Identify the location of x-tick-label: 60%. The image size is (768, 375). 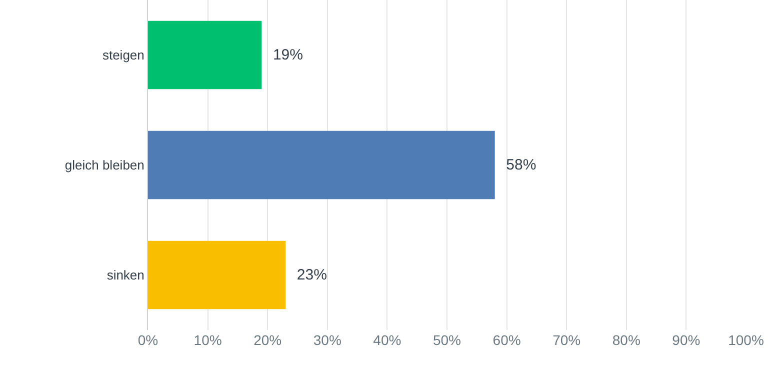
(506, 340).